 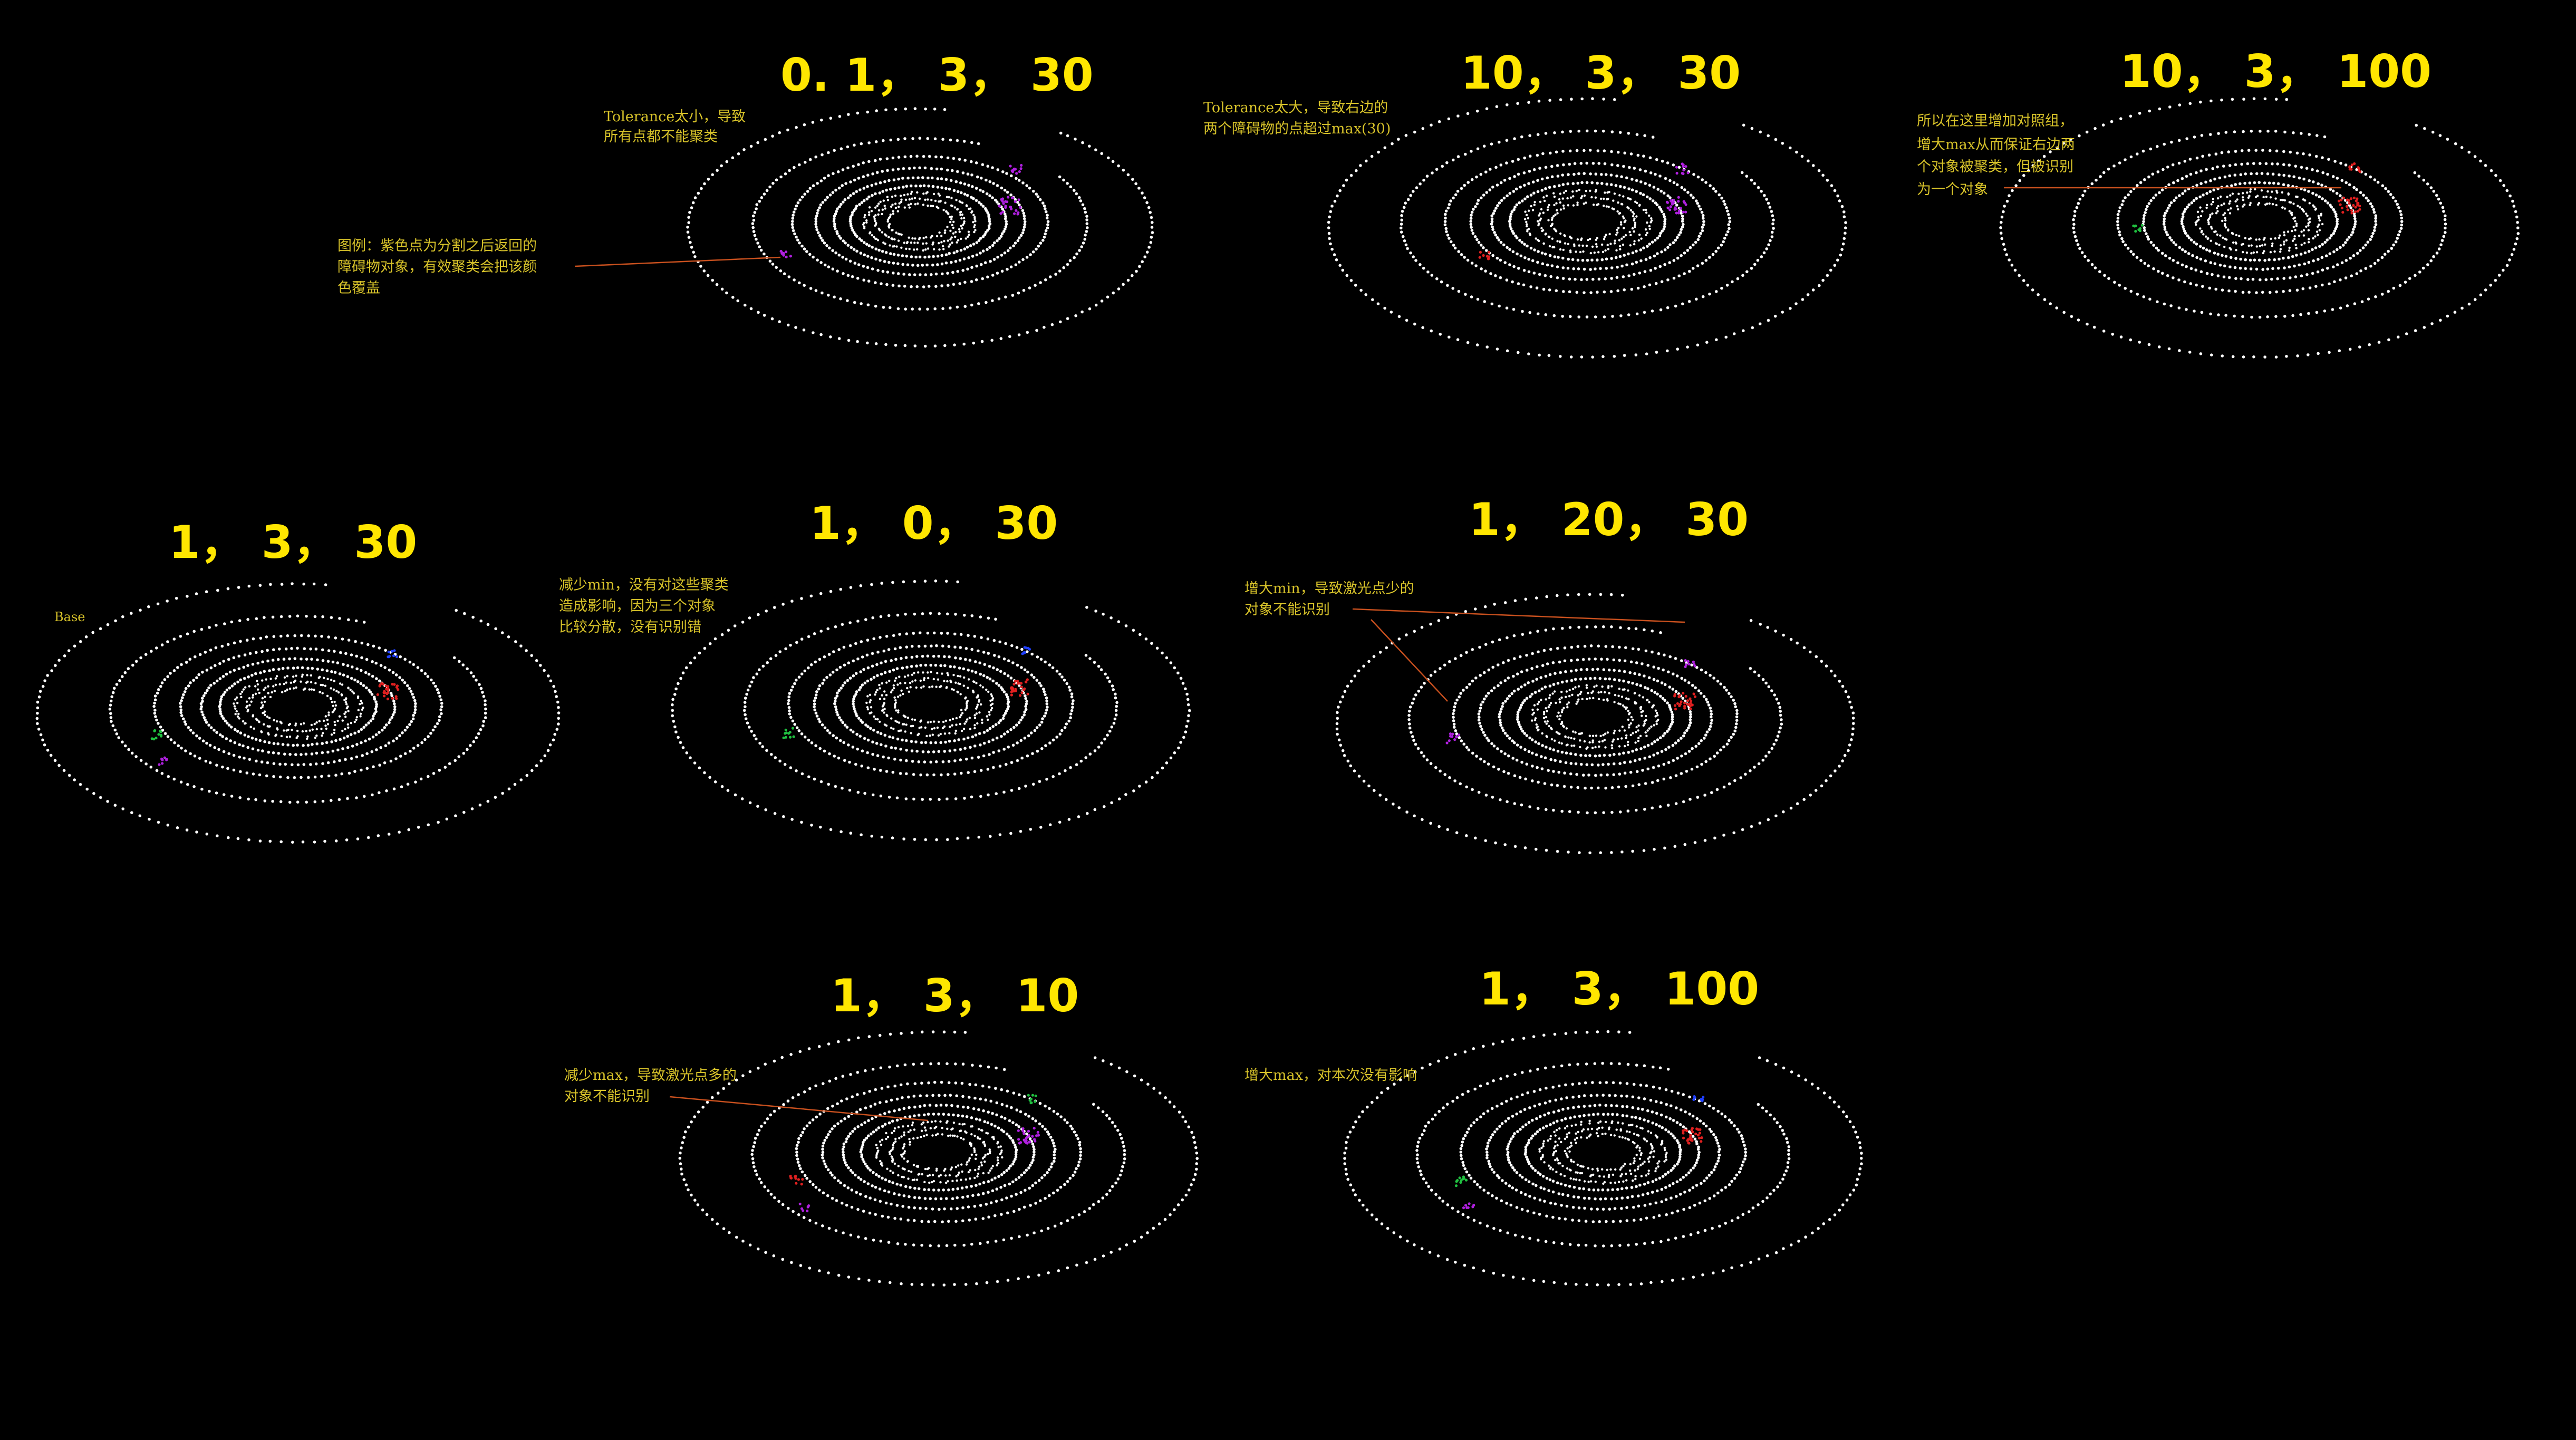 I want to click on panel-title: 1， 3， 30, so click(x=293, y=543).